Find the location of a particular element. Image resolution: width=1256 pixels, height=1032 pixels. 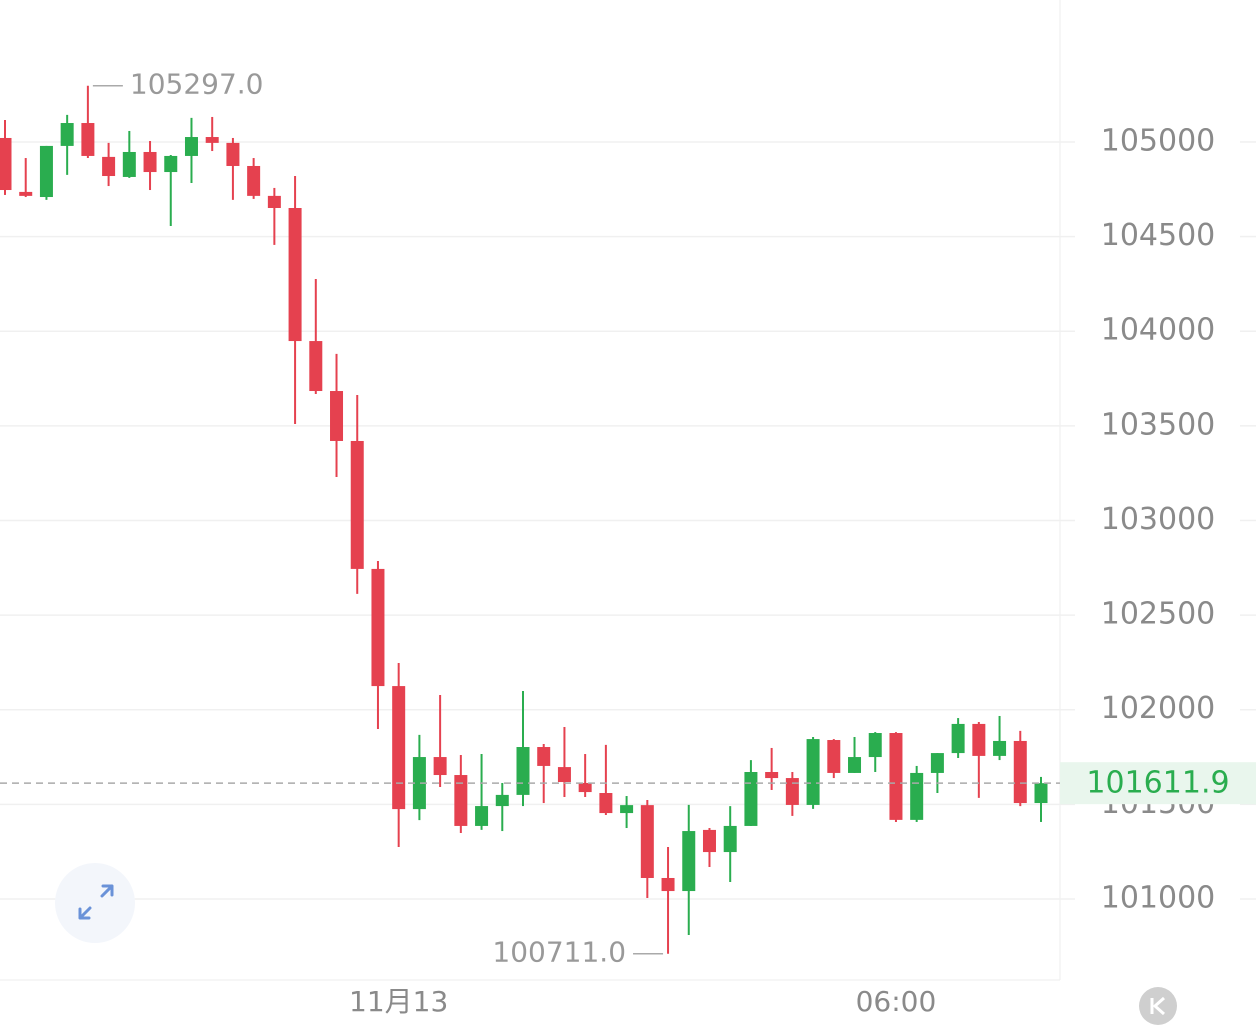

expand-icon is located at coordinates (96, 902).